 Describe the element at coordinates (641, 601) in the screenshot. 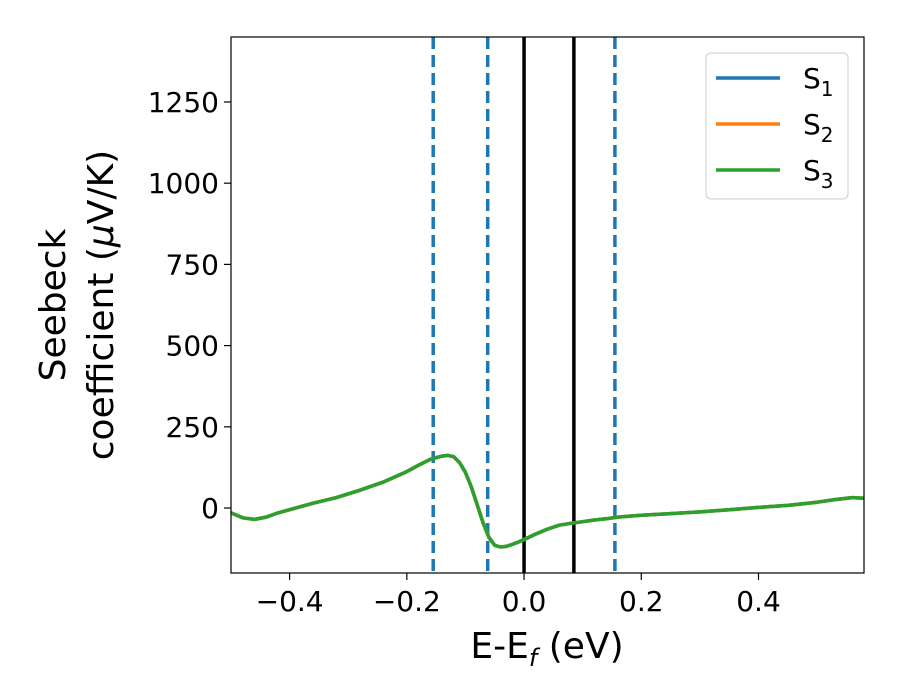

I see `x-tick-label-3: 0.2` at that location.